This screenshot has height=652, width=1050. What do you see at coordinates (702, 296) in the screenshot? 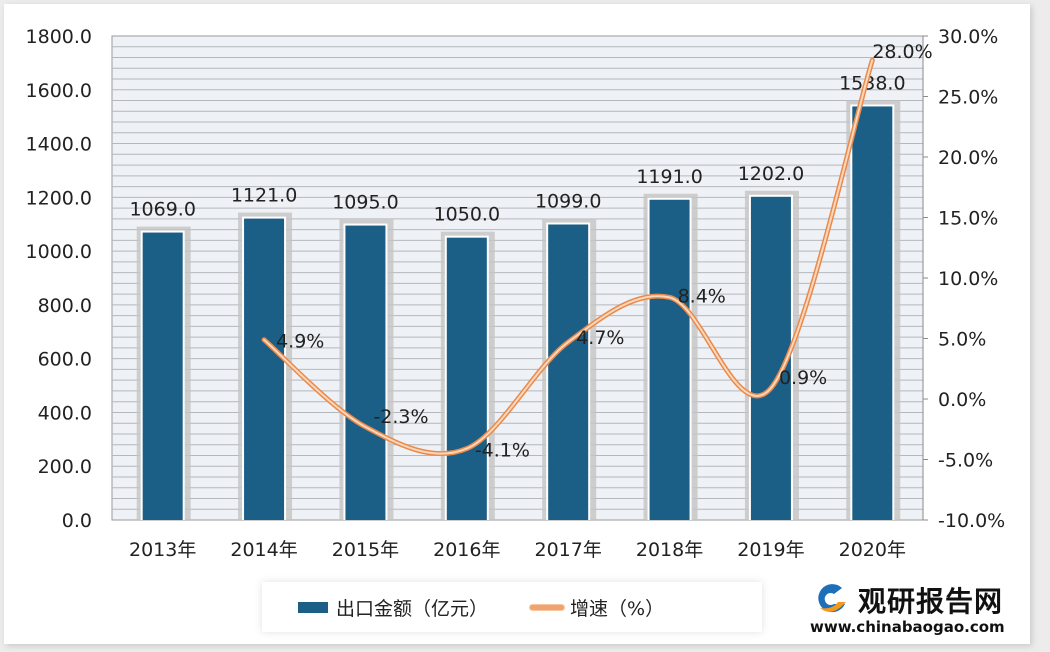
I see `line-data-label: 8.4%` at bounding box center [702, 296].